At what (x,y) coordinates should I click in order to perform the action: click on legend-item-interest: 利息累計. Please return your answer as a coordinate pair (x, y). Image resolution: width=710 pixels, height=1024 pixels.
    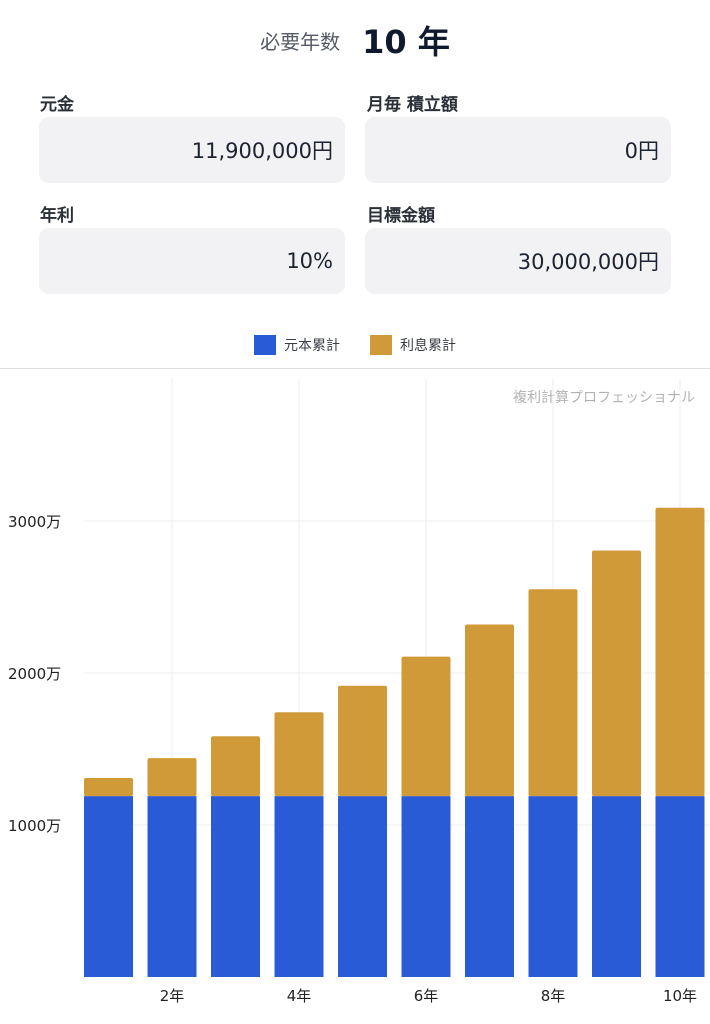
    Looking at the image, I should click on (413, 345).